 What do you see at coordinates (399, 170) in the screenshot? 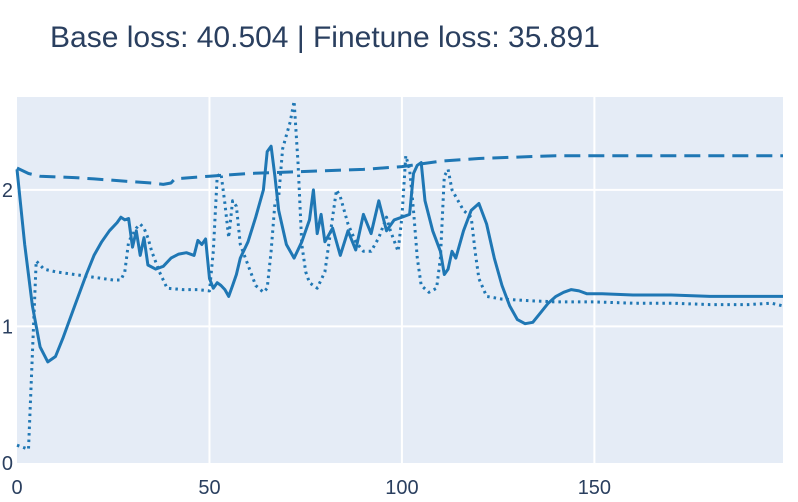
I see `series-line-dashed` at bounding box center [399, 170].